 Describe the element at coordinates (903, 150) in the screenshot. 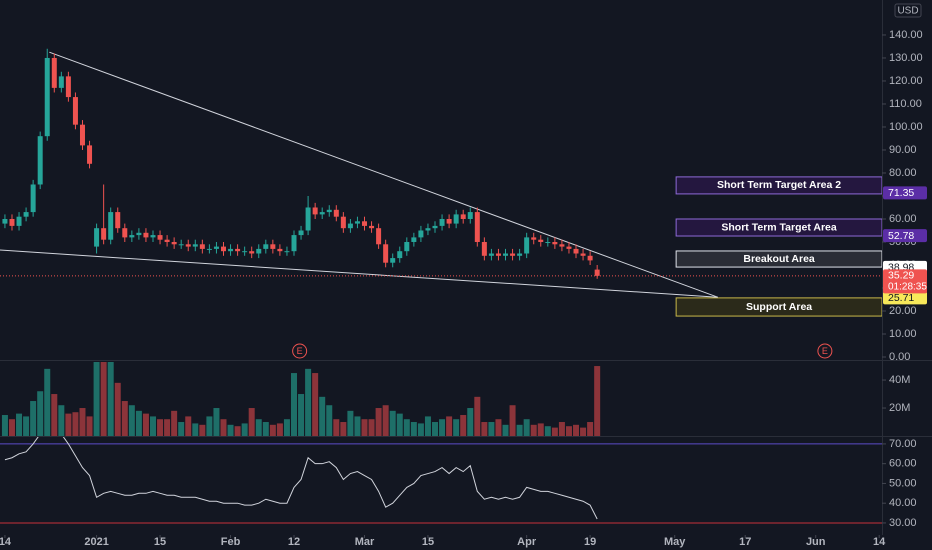

I see `price-tick-label: 90.00` at that location.